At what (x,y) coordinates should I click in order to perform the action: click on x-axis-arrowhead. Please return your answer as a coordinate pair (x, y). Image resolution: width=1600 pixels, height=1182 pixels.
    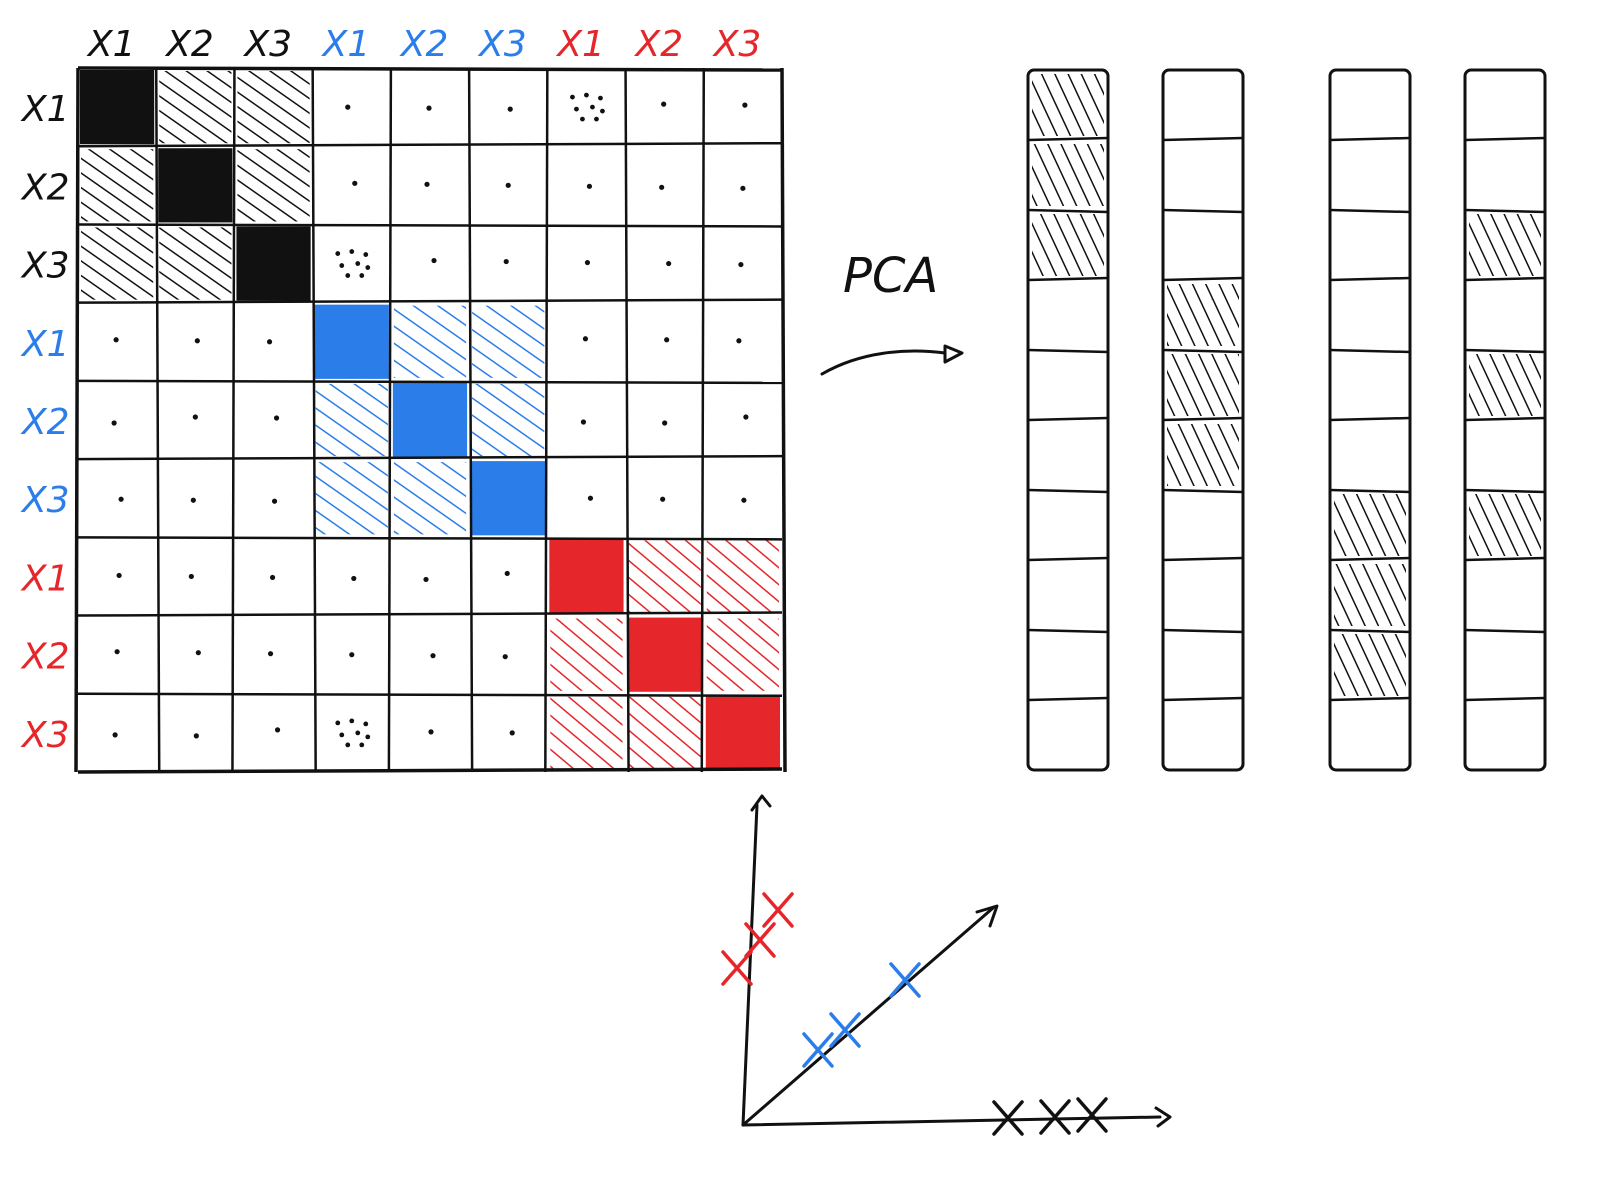
    Looking at the image, I should click on (1163, 1117).